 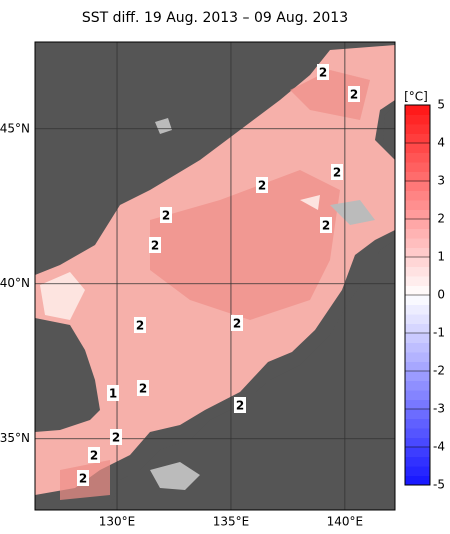 What do you see at coordinates (441, 257) in the screenshot?
I see `colorbar-tick-label: 1` at bounding box center [441, 257].